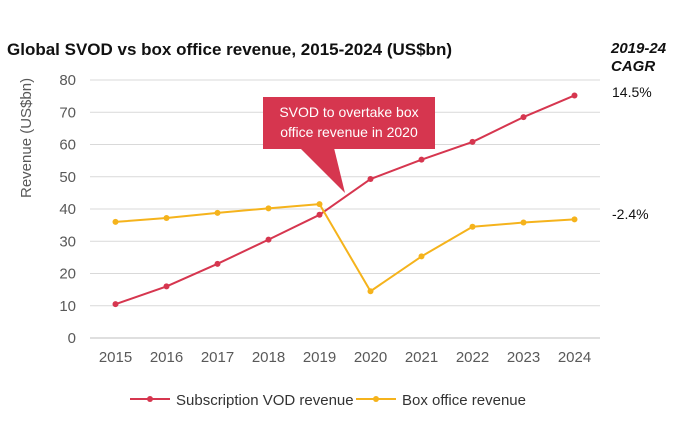 The width and height of the screenshot is (680, 432). Describe the element at coordinates (150, 399) in the screenshot. I see `legend-marker-svod` at that location.